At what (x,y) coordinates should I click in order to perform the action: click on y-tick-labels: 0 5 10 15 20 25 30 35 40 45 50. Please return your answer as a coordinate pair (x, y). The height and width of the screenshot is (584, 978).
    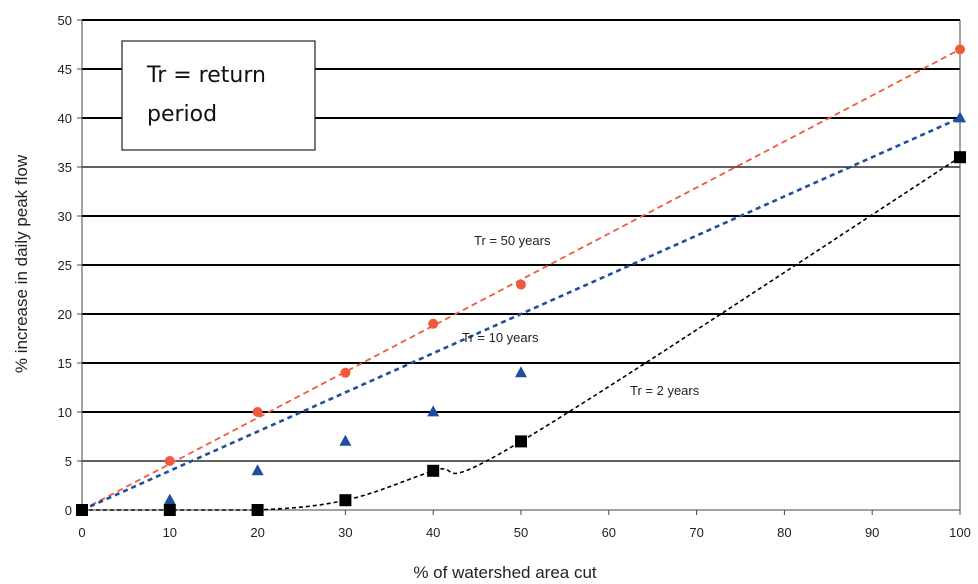
    Looking at the image, I should click on (70, 265).